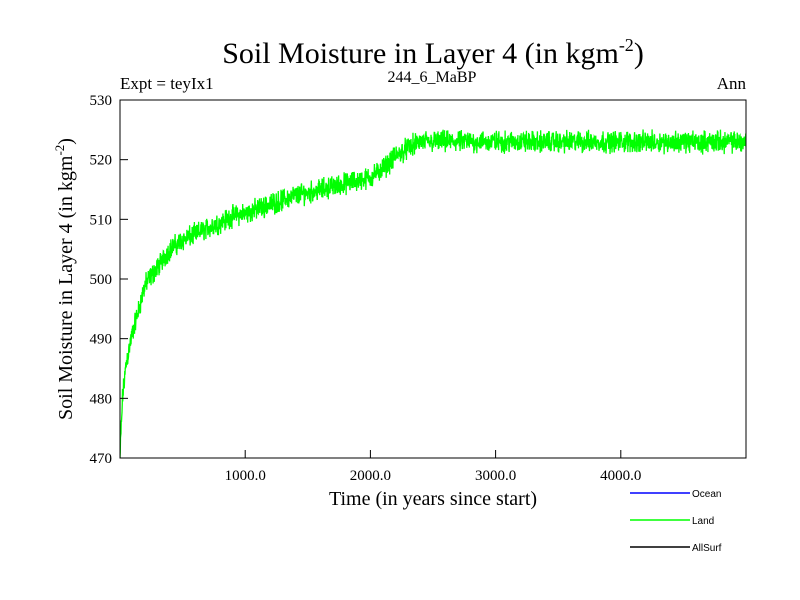 The height and width of the screenshot is (600, 800). What do you see at coordinates (101, 459) in the screenshot?
I see `y-tick-label: 470` at bounding box center [101, 459].